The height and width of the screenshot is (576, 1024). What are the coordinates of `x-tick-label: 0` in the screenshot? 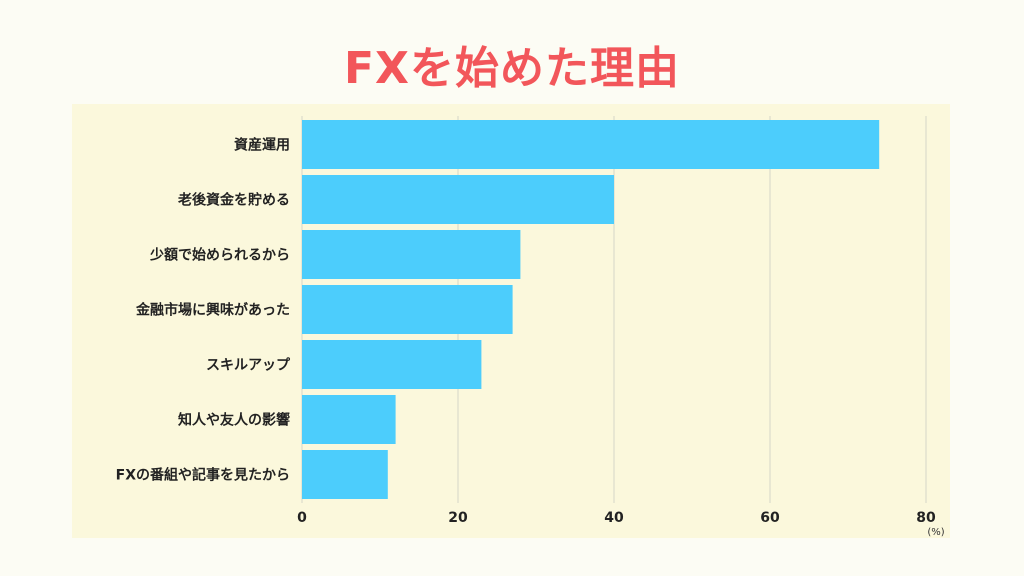 It's located at (302, 518).